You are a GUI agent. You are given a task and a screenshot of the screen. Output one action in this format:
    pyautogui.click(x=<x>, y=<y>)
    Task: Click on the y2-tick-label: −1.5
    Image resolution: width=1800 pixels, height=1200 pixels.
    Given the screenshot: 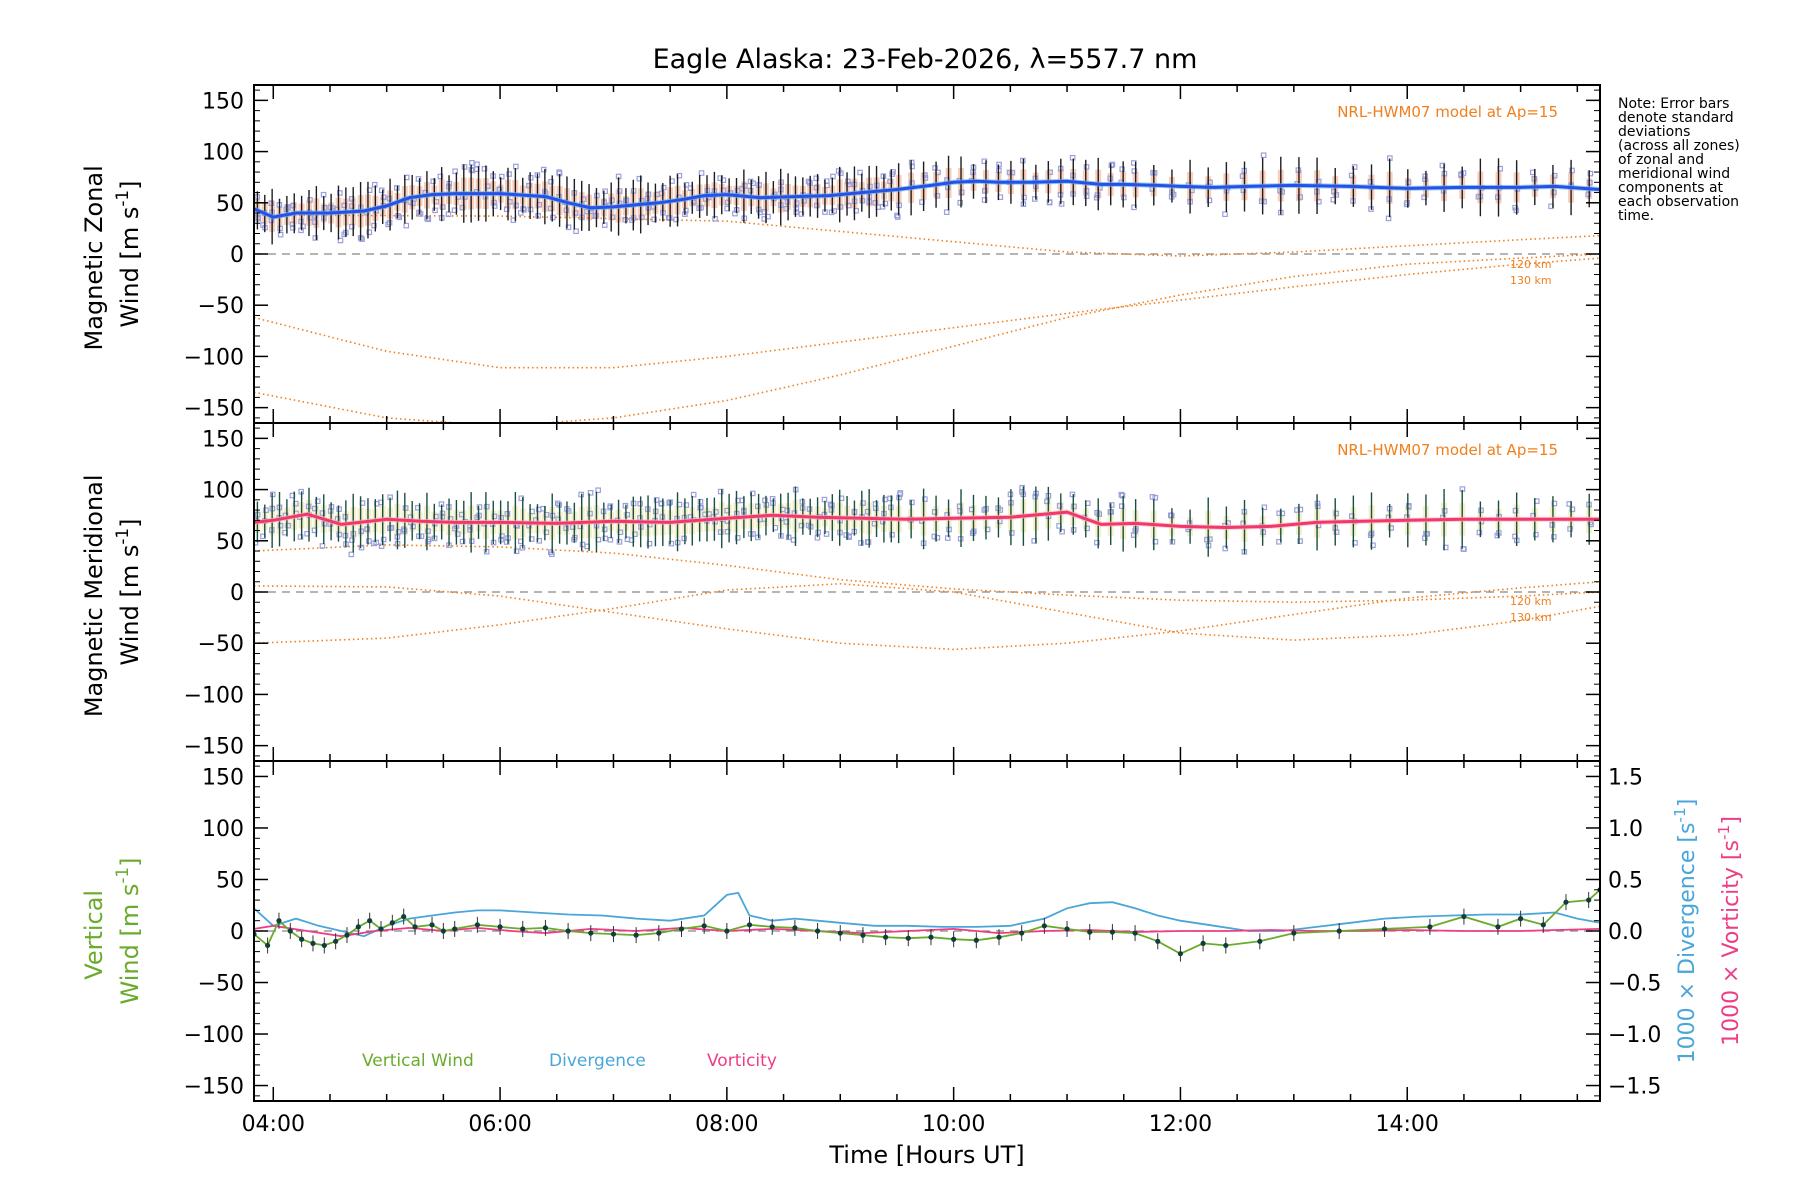 What is the action you would take?
    pyautogui.click(x=1634, y=1087)
    